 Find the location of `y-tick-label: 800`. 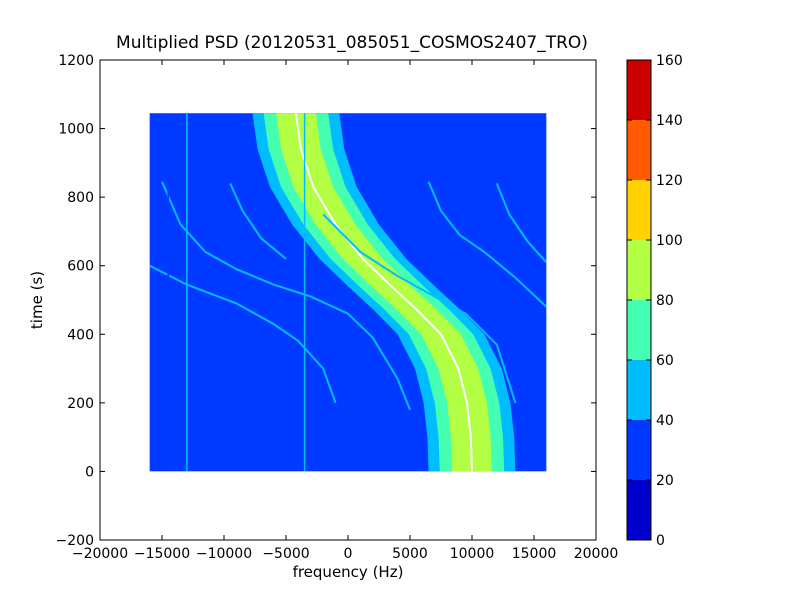

y-tick-label: 800 is located at coordinates (80, 198).